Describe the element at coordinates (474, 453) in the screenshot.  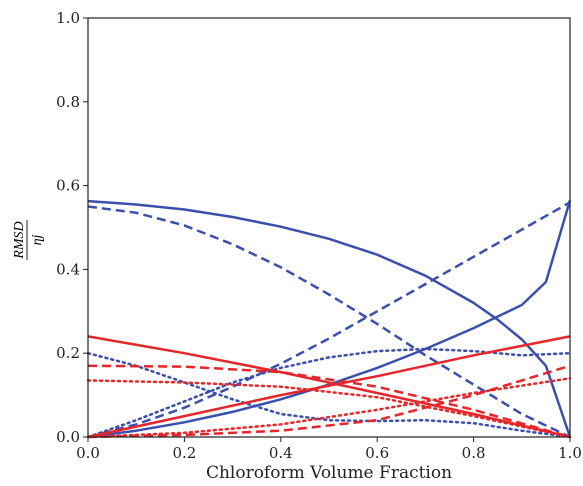
I see `x-tick-label: 0.8` at that location.